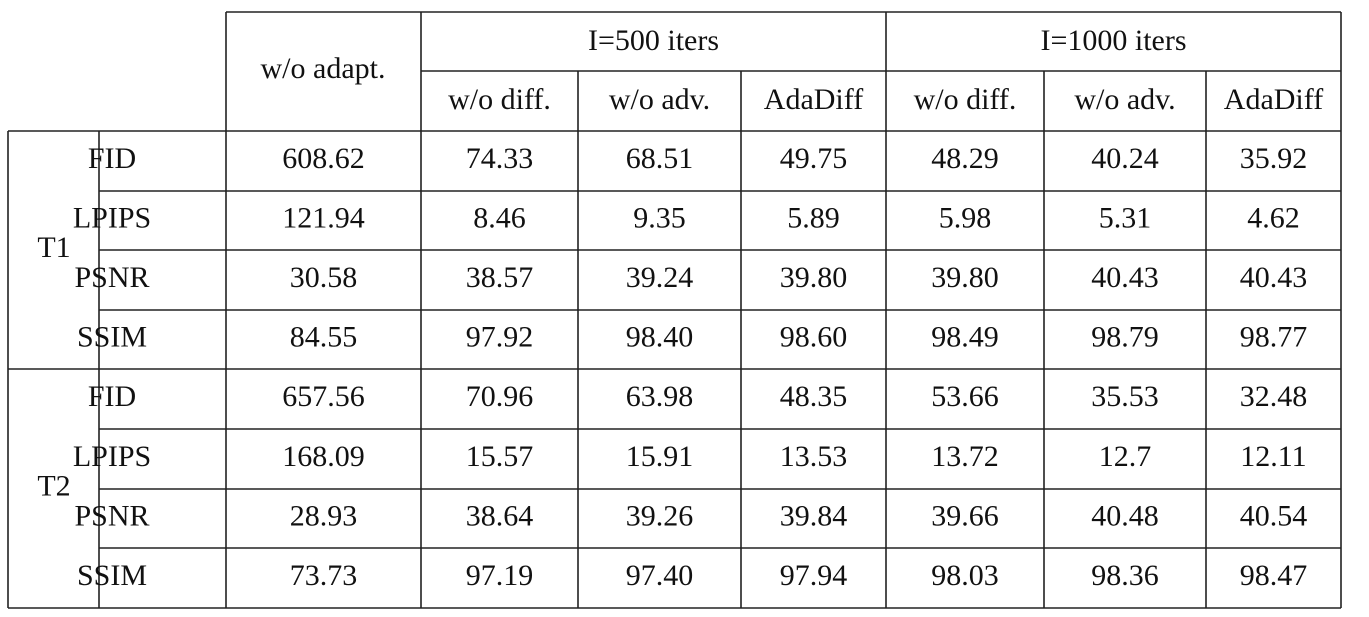 This screenshot has width=1369, height=617. What do you see at coordinates (1113, 40) in the screenshot?
I see `group-header: I=1000 iters` at bounding box center [1113, 40].